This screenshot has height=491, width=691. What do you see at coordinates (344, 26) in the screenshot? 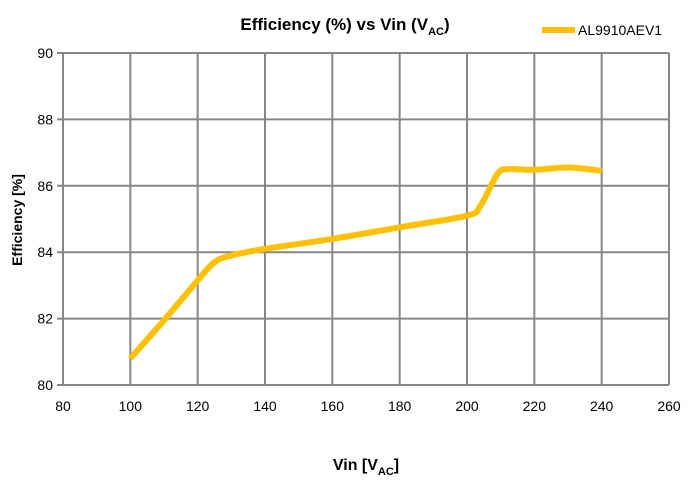
I see `chart-title: Efficiency (%) vs Vin (VAC)` at bounding box center [344, 26].